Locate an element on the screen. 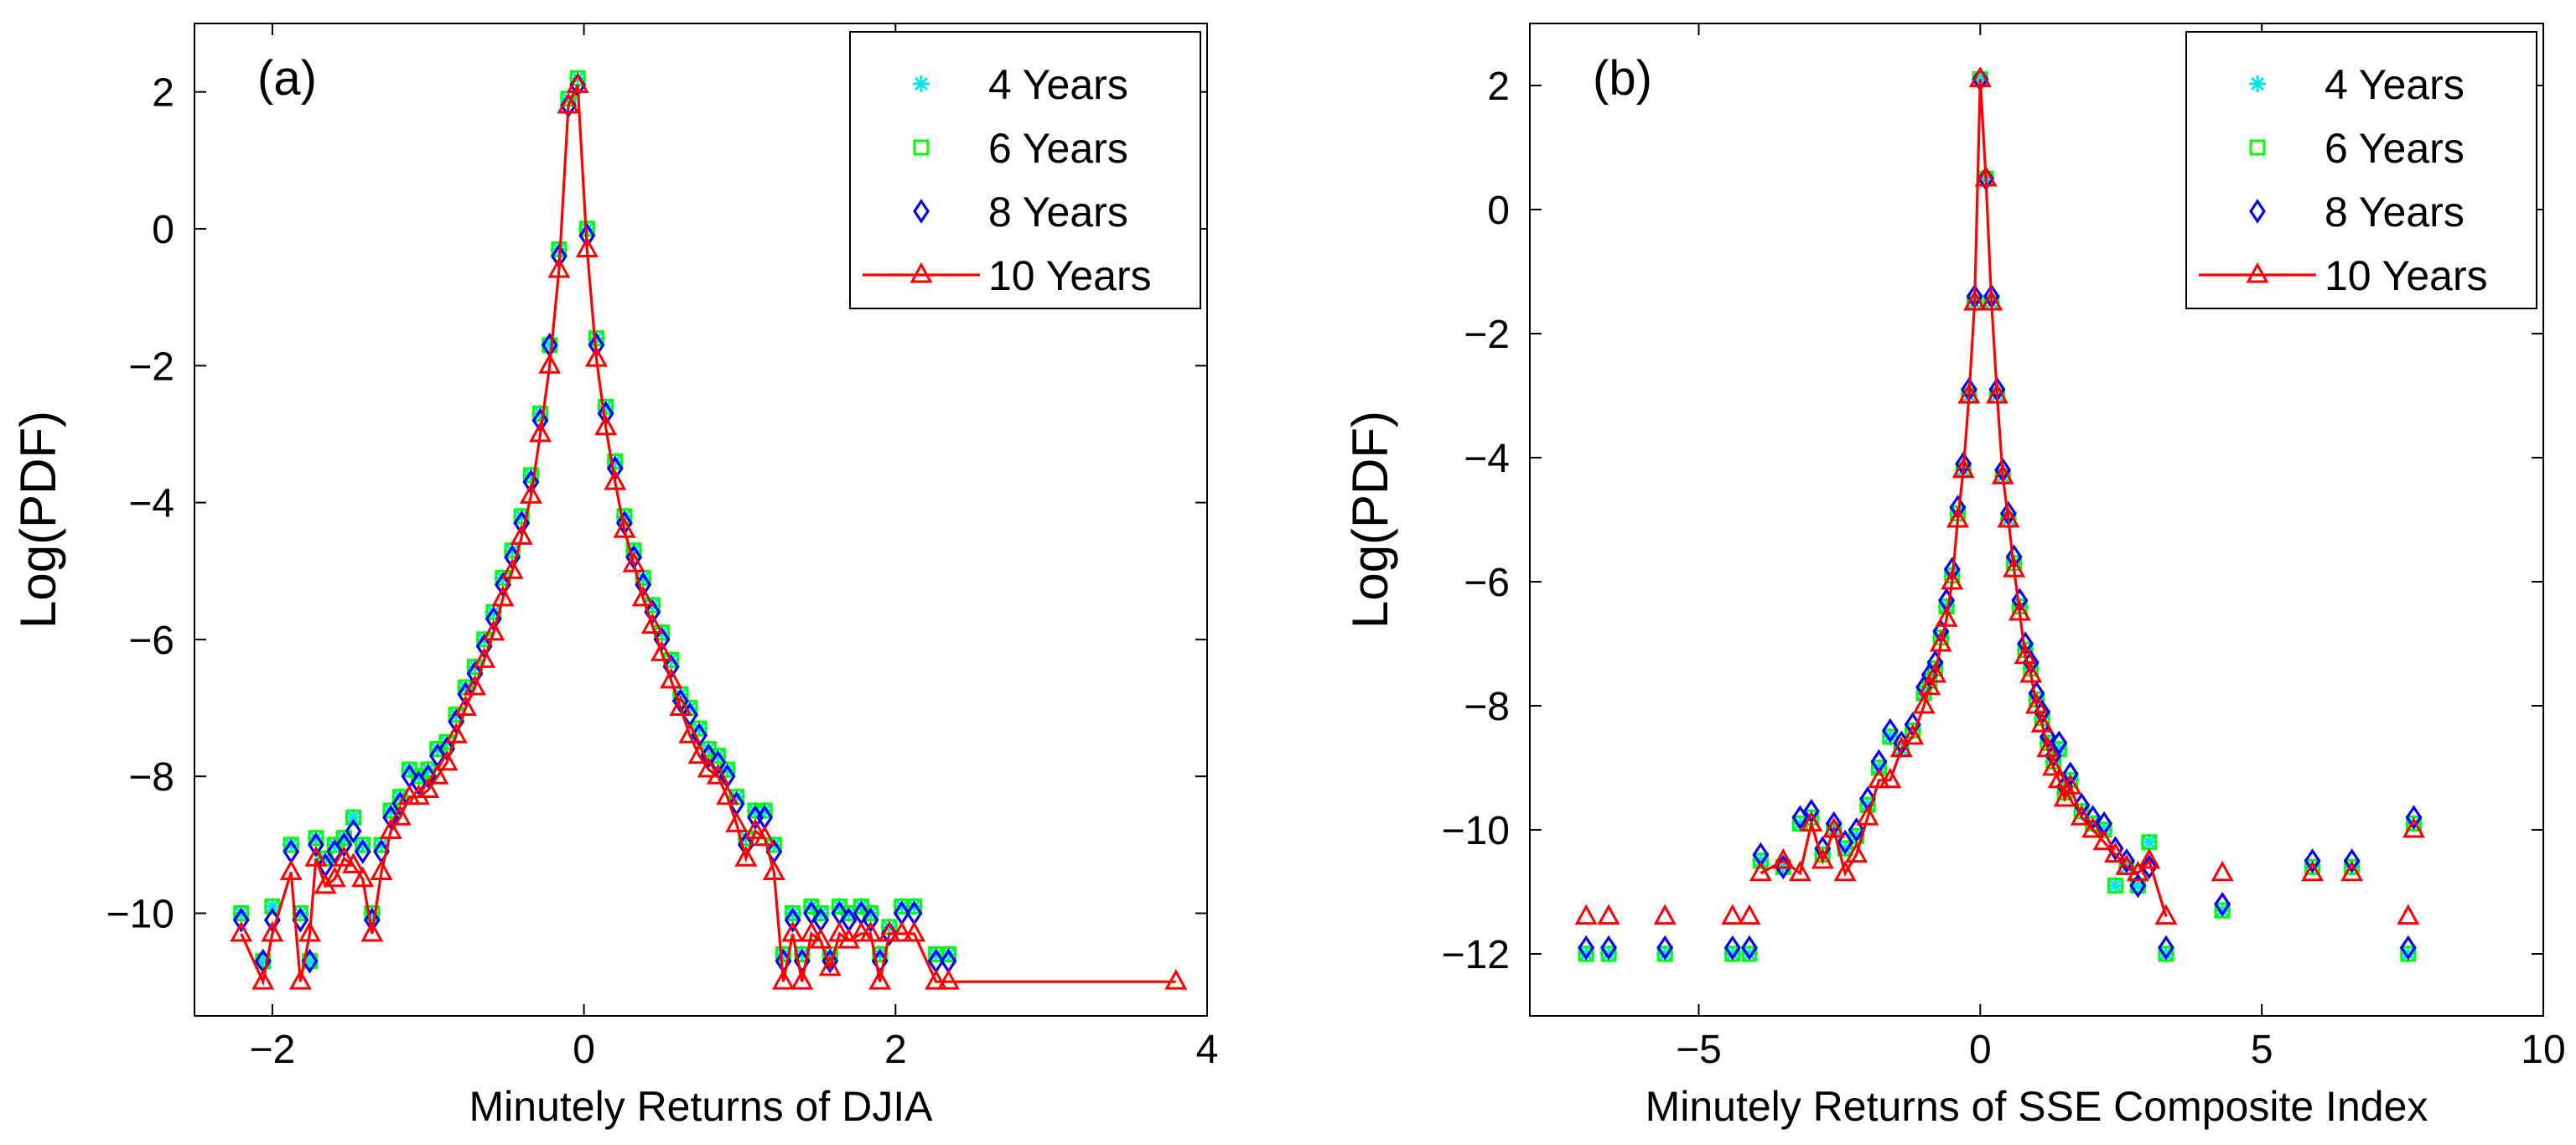 The height and width of the screenshot is (1145, 2576). x-tick-label: 5 is located at coordinates (2262, 1050).